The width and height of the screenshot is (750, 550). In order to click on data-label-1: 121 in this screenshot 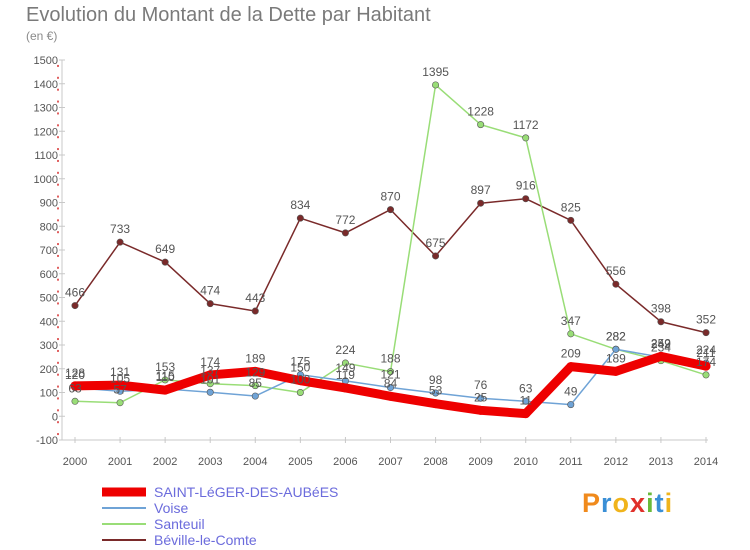, I will do `click(390, 375)`.